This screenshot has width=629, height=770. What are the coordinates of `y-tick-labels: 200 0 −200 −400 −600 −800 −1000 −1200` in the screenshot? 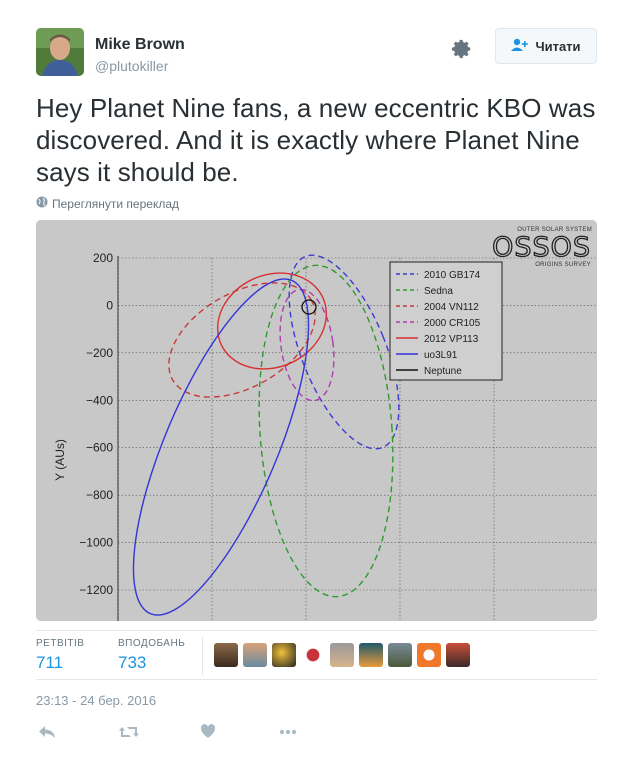 It's located at (96, 424).